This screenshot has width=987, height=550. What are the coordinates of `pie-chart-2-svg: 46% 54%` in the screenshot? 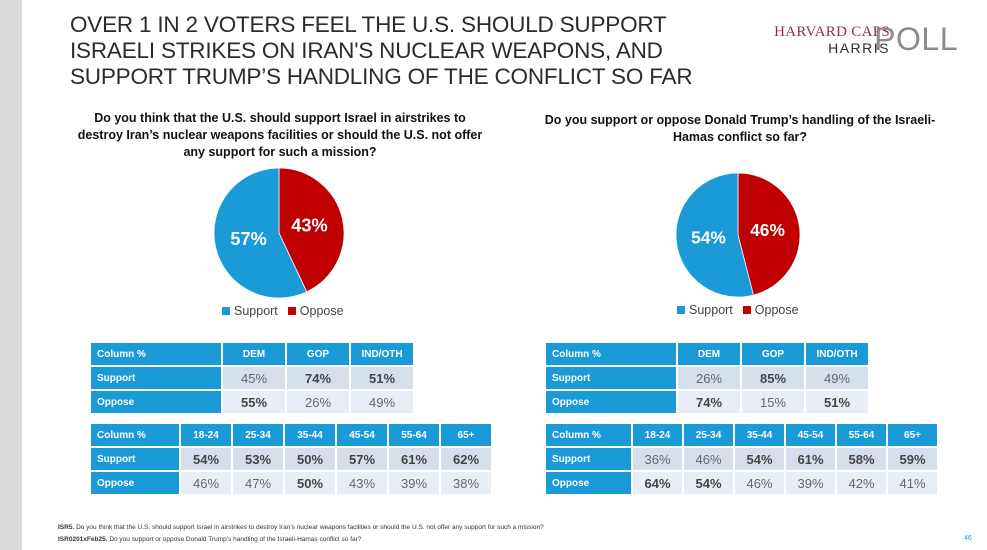 It's located at (738, 235).